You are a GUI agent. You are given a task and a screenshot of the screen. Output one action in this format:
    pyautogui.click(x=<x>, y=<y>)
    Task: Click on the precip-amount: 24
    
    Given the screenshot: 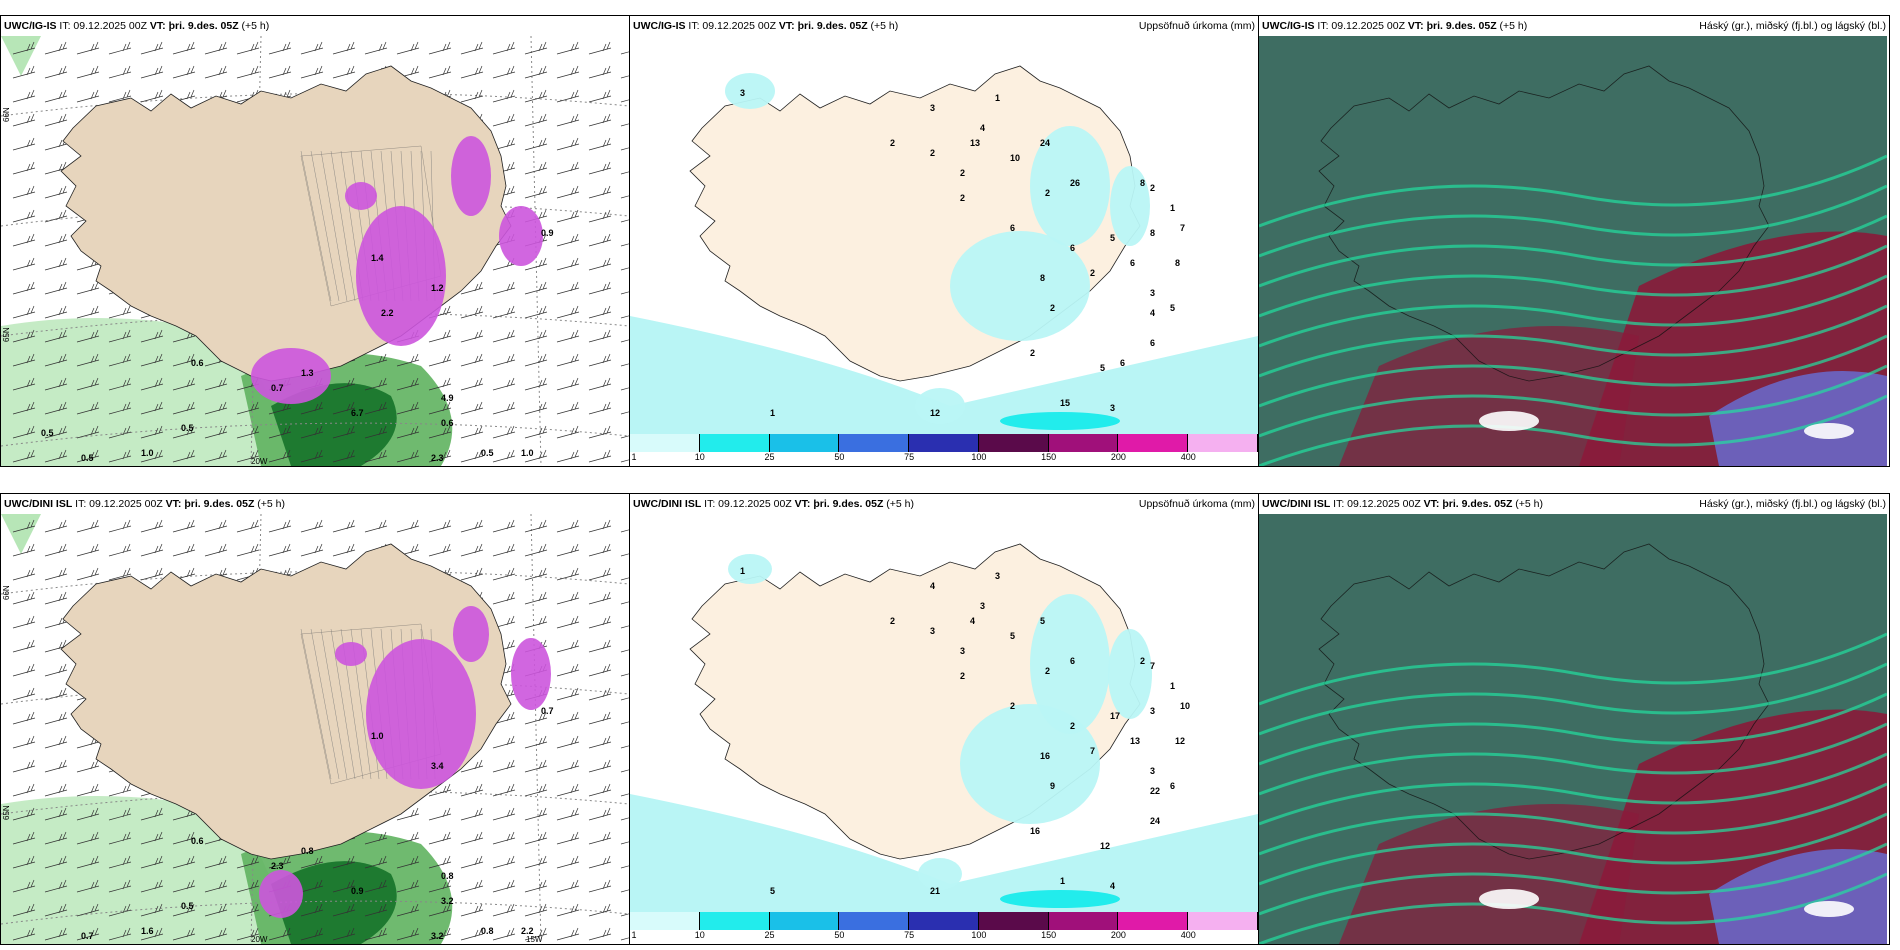 What is the action you would take?
    pyautogui.click(x=1045, y=143)
    